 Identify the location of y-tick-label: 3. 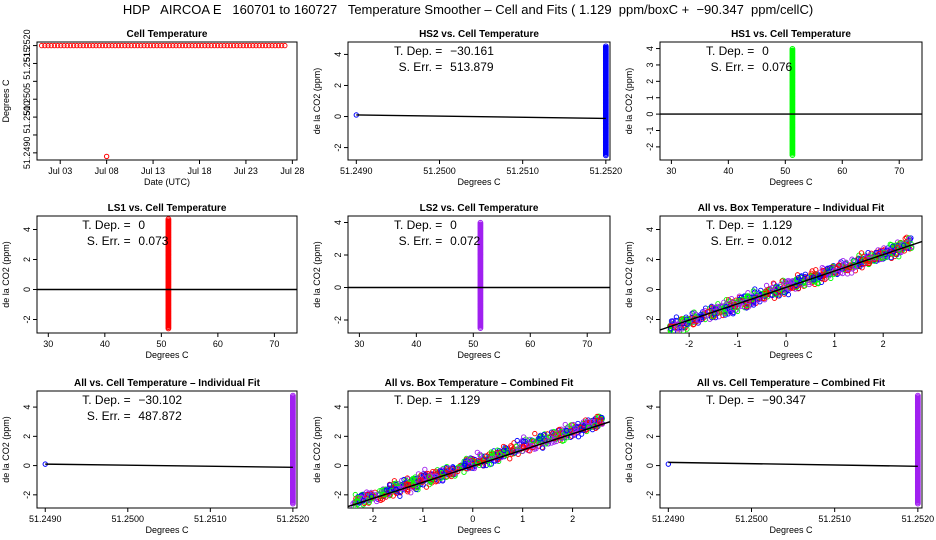
(650, 64).